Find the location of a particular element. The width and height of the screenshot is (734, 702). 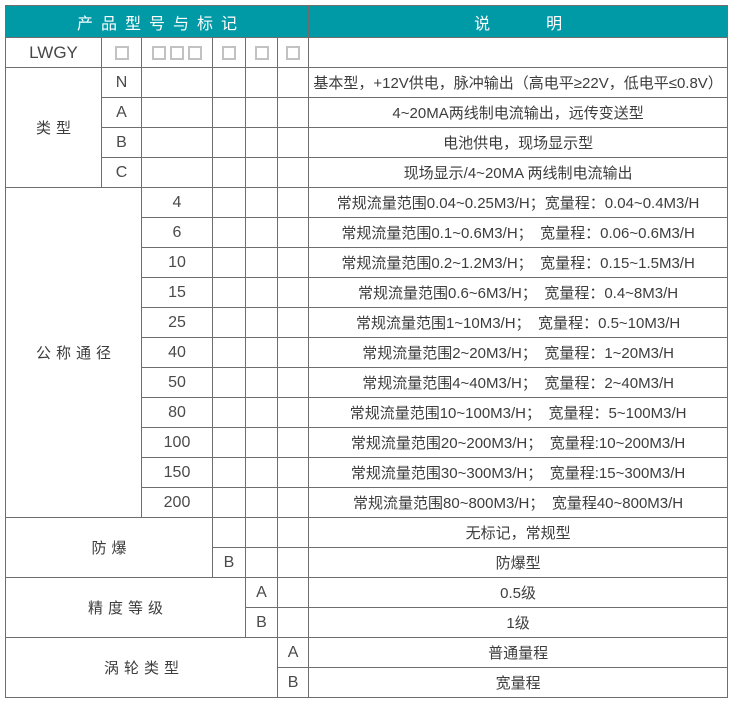

diameter-row: 150 常规流量范围30~300M3/H； 宽量程:15~300M3/H is located at coordinates (367, 472).